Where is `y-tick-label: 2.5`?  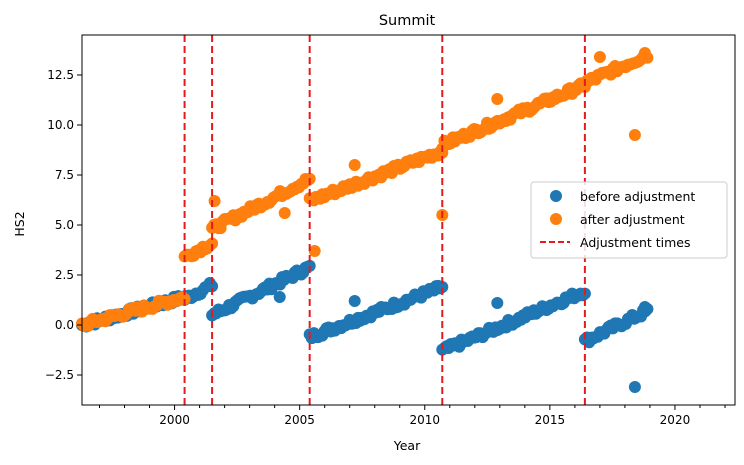 y-tick-label: 2.5 is located at coordinates (64, 275).